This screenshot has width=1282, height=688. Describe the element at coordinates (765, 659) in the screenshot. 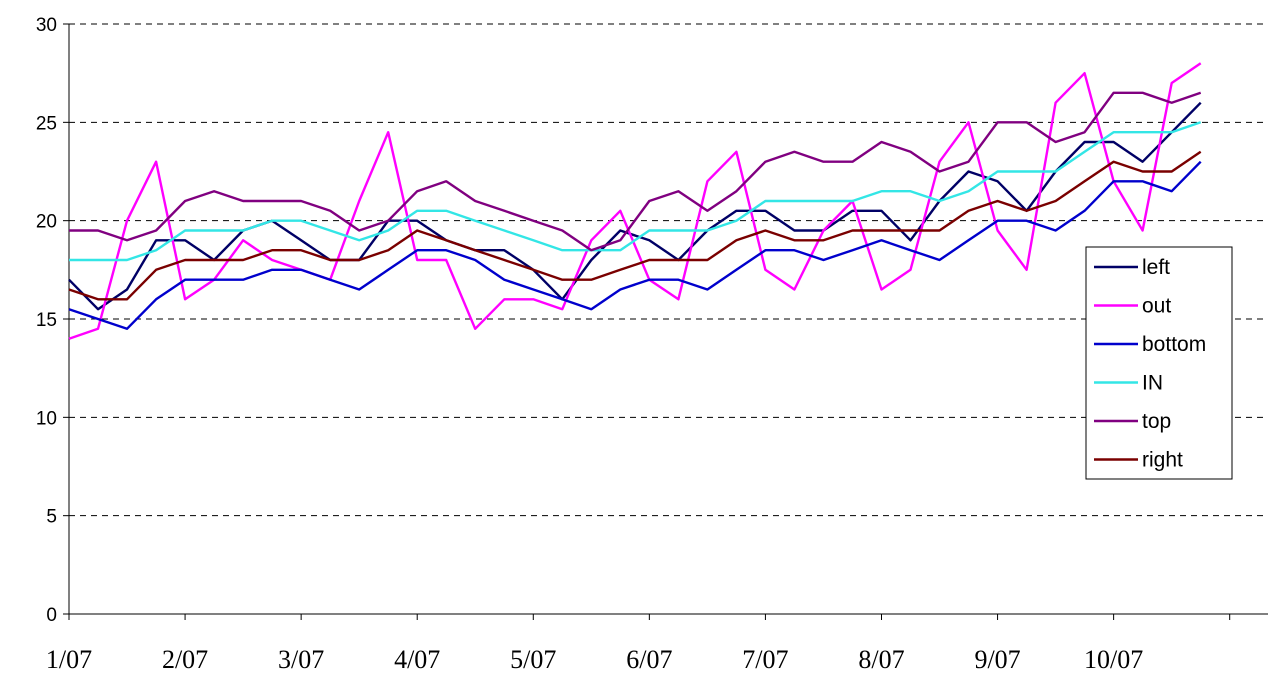

I see `x-tick-label: 7/07` at that location.